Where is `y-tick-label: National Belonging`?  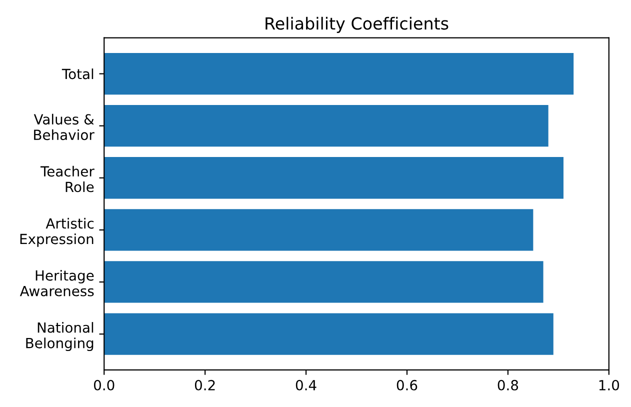
y-tick-label: National Belonging is located at coordinates (60, 337).